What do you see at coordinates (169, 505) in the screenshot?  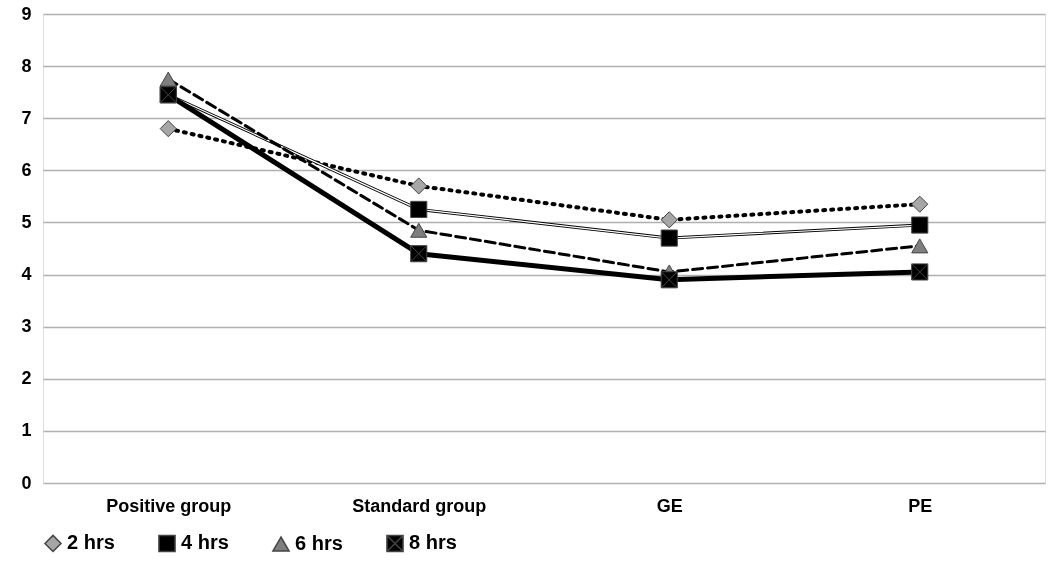 I see `x-tick-label: Positive group` at bounding box center [169, 505].